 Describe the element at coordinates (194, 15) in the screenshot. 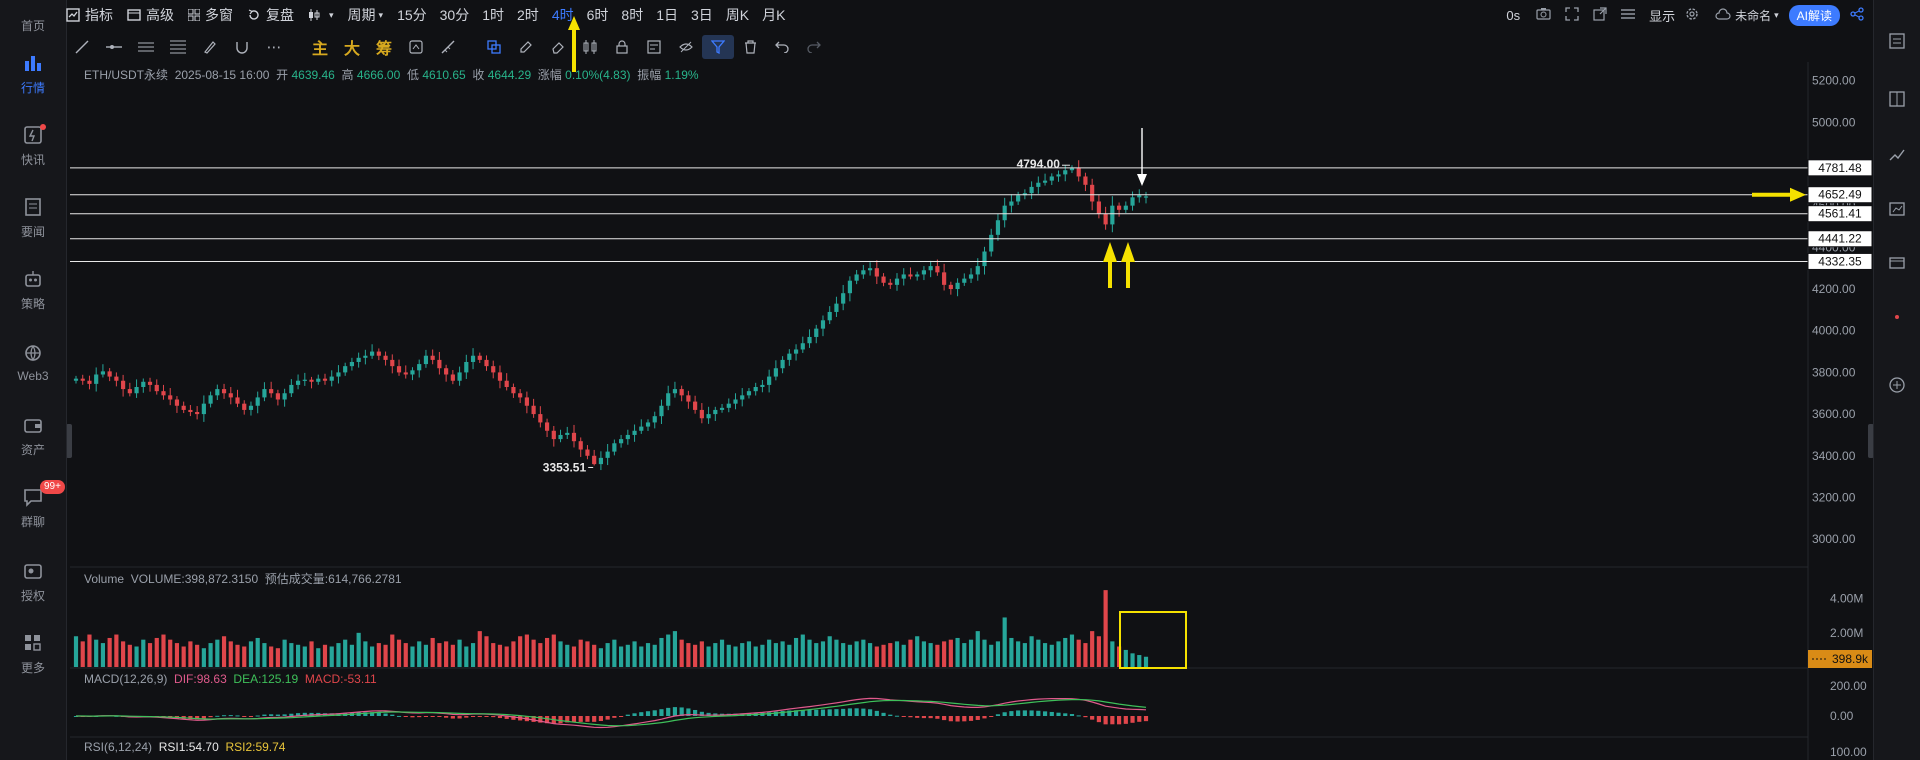

I see `grid-icon` at that location.